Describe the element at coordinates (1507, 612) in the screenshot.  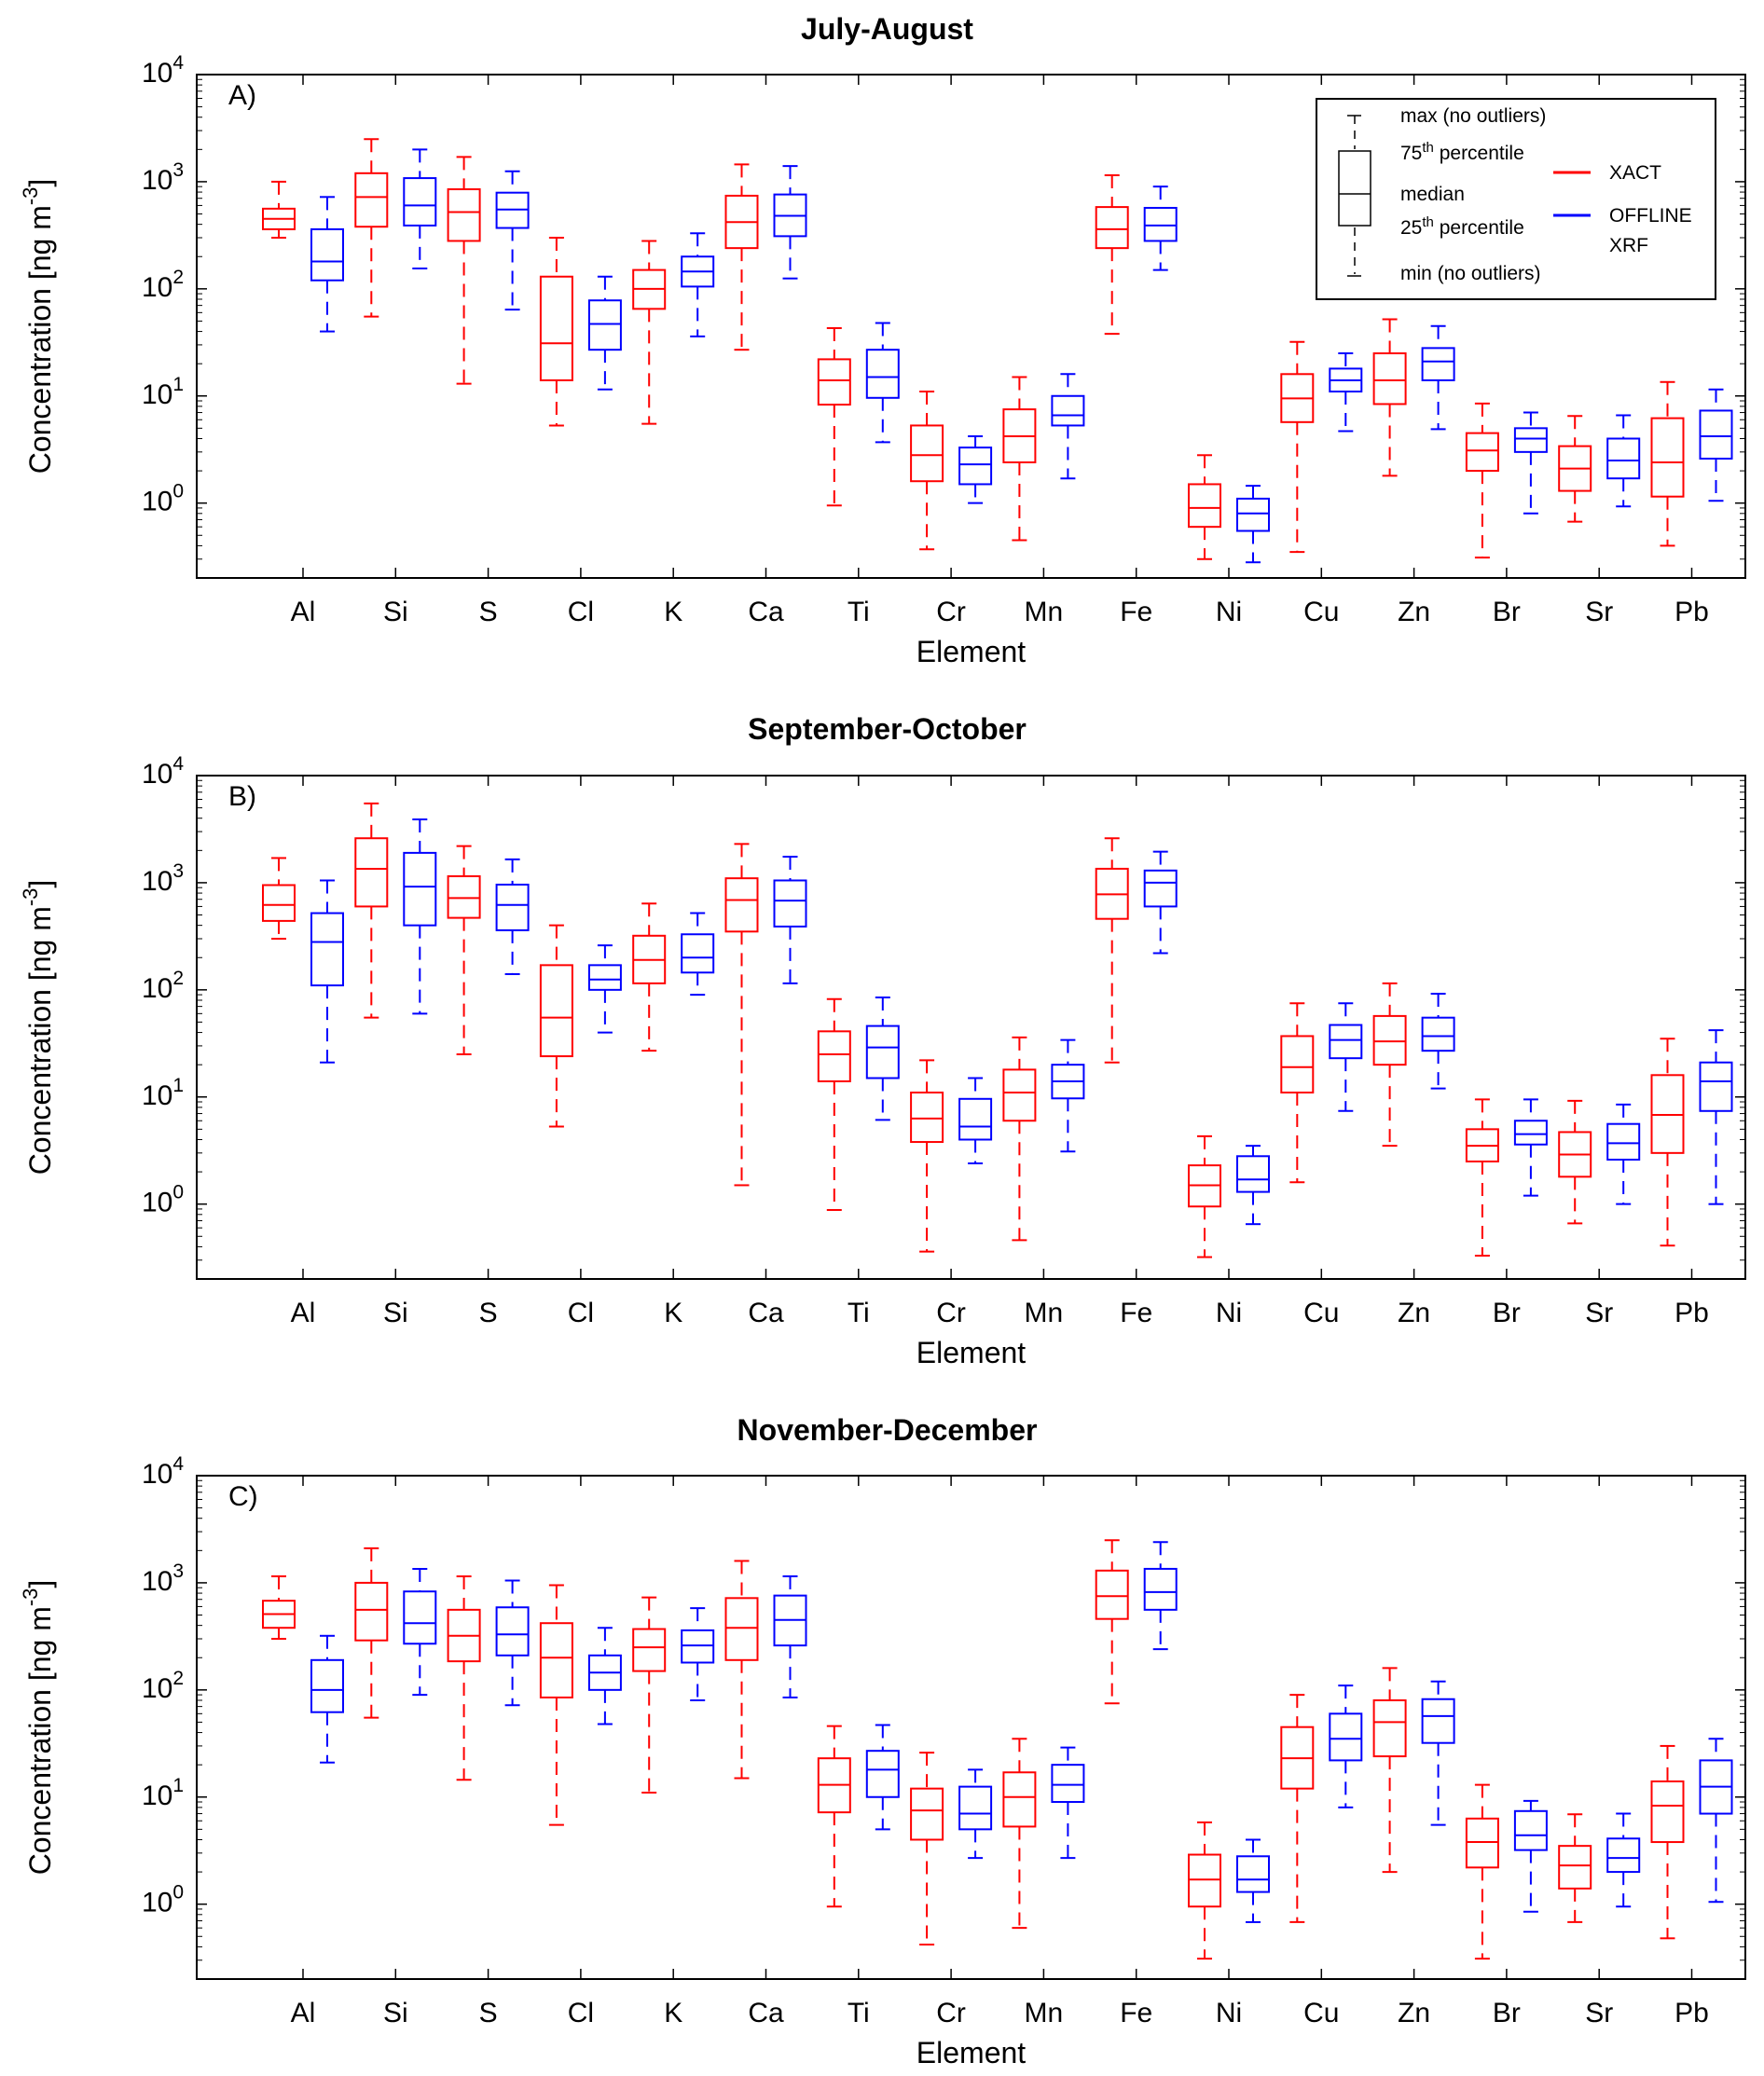
I see `x-tick-label: Br` at that location.